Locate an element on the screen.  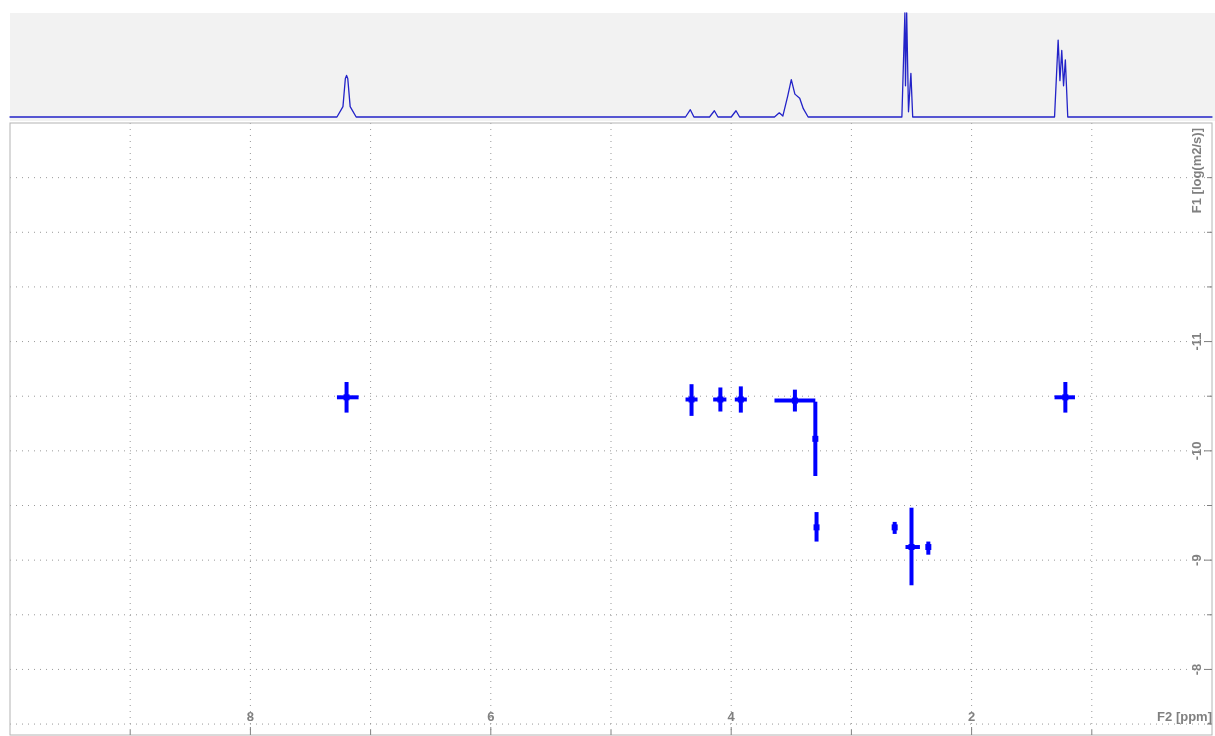
x-tick-label: 8 is located at coordinates (250, 716).